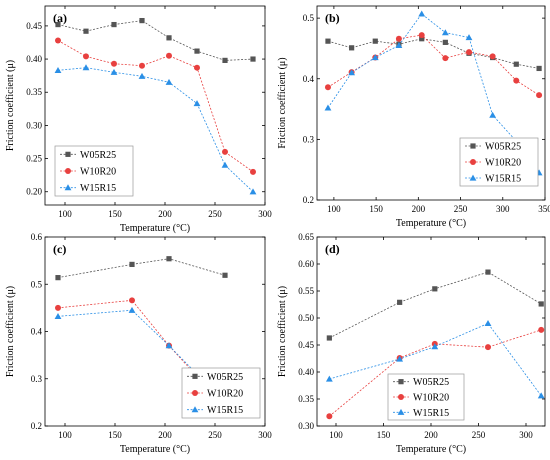  Describe the element at coordinates (435, 359) in the screenshot. I see `series-line-W15R15` at that location.